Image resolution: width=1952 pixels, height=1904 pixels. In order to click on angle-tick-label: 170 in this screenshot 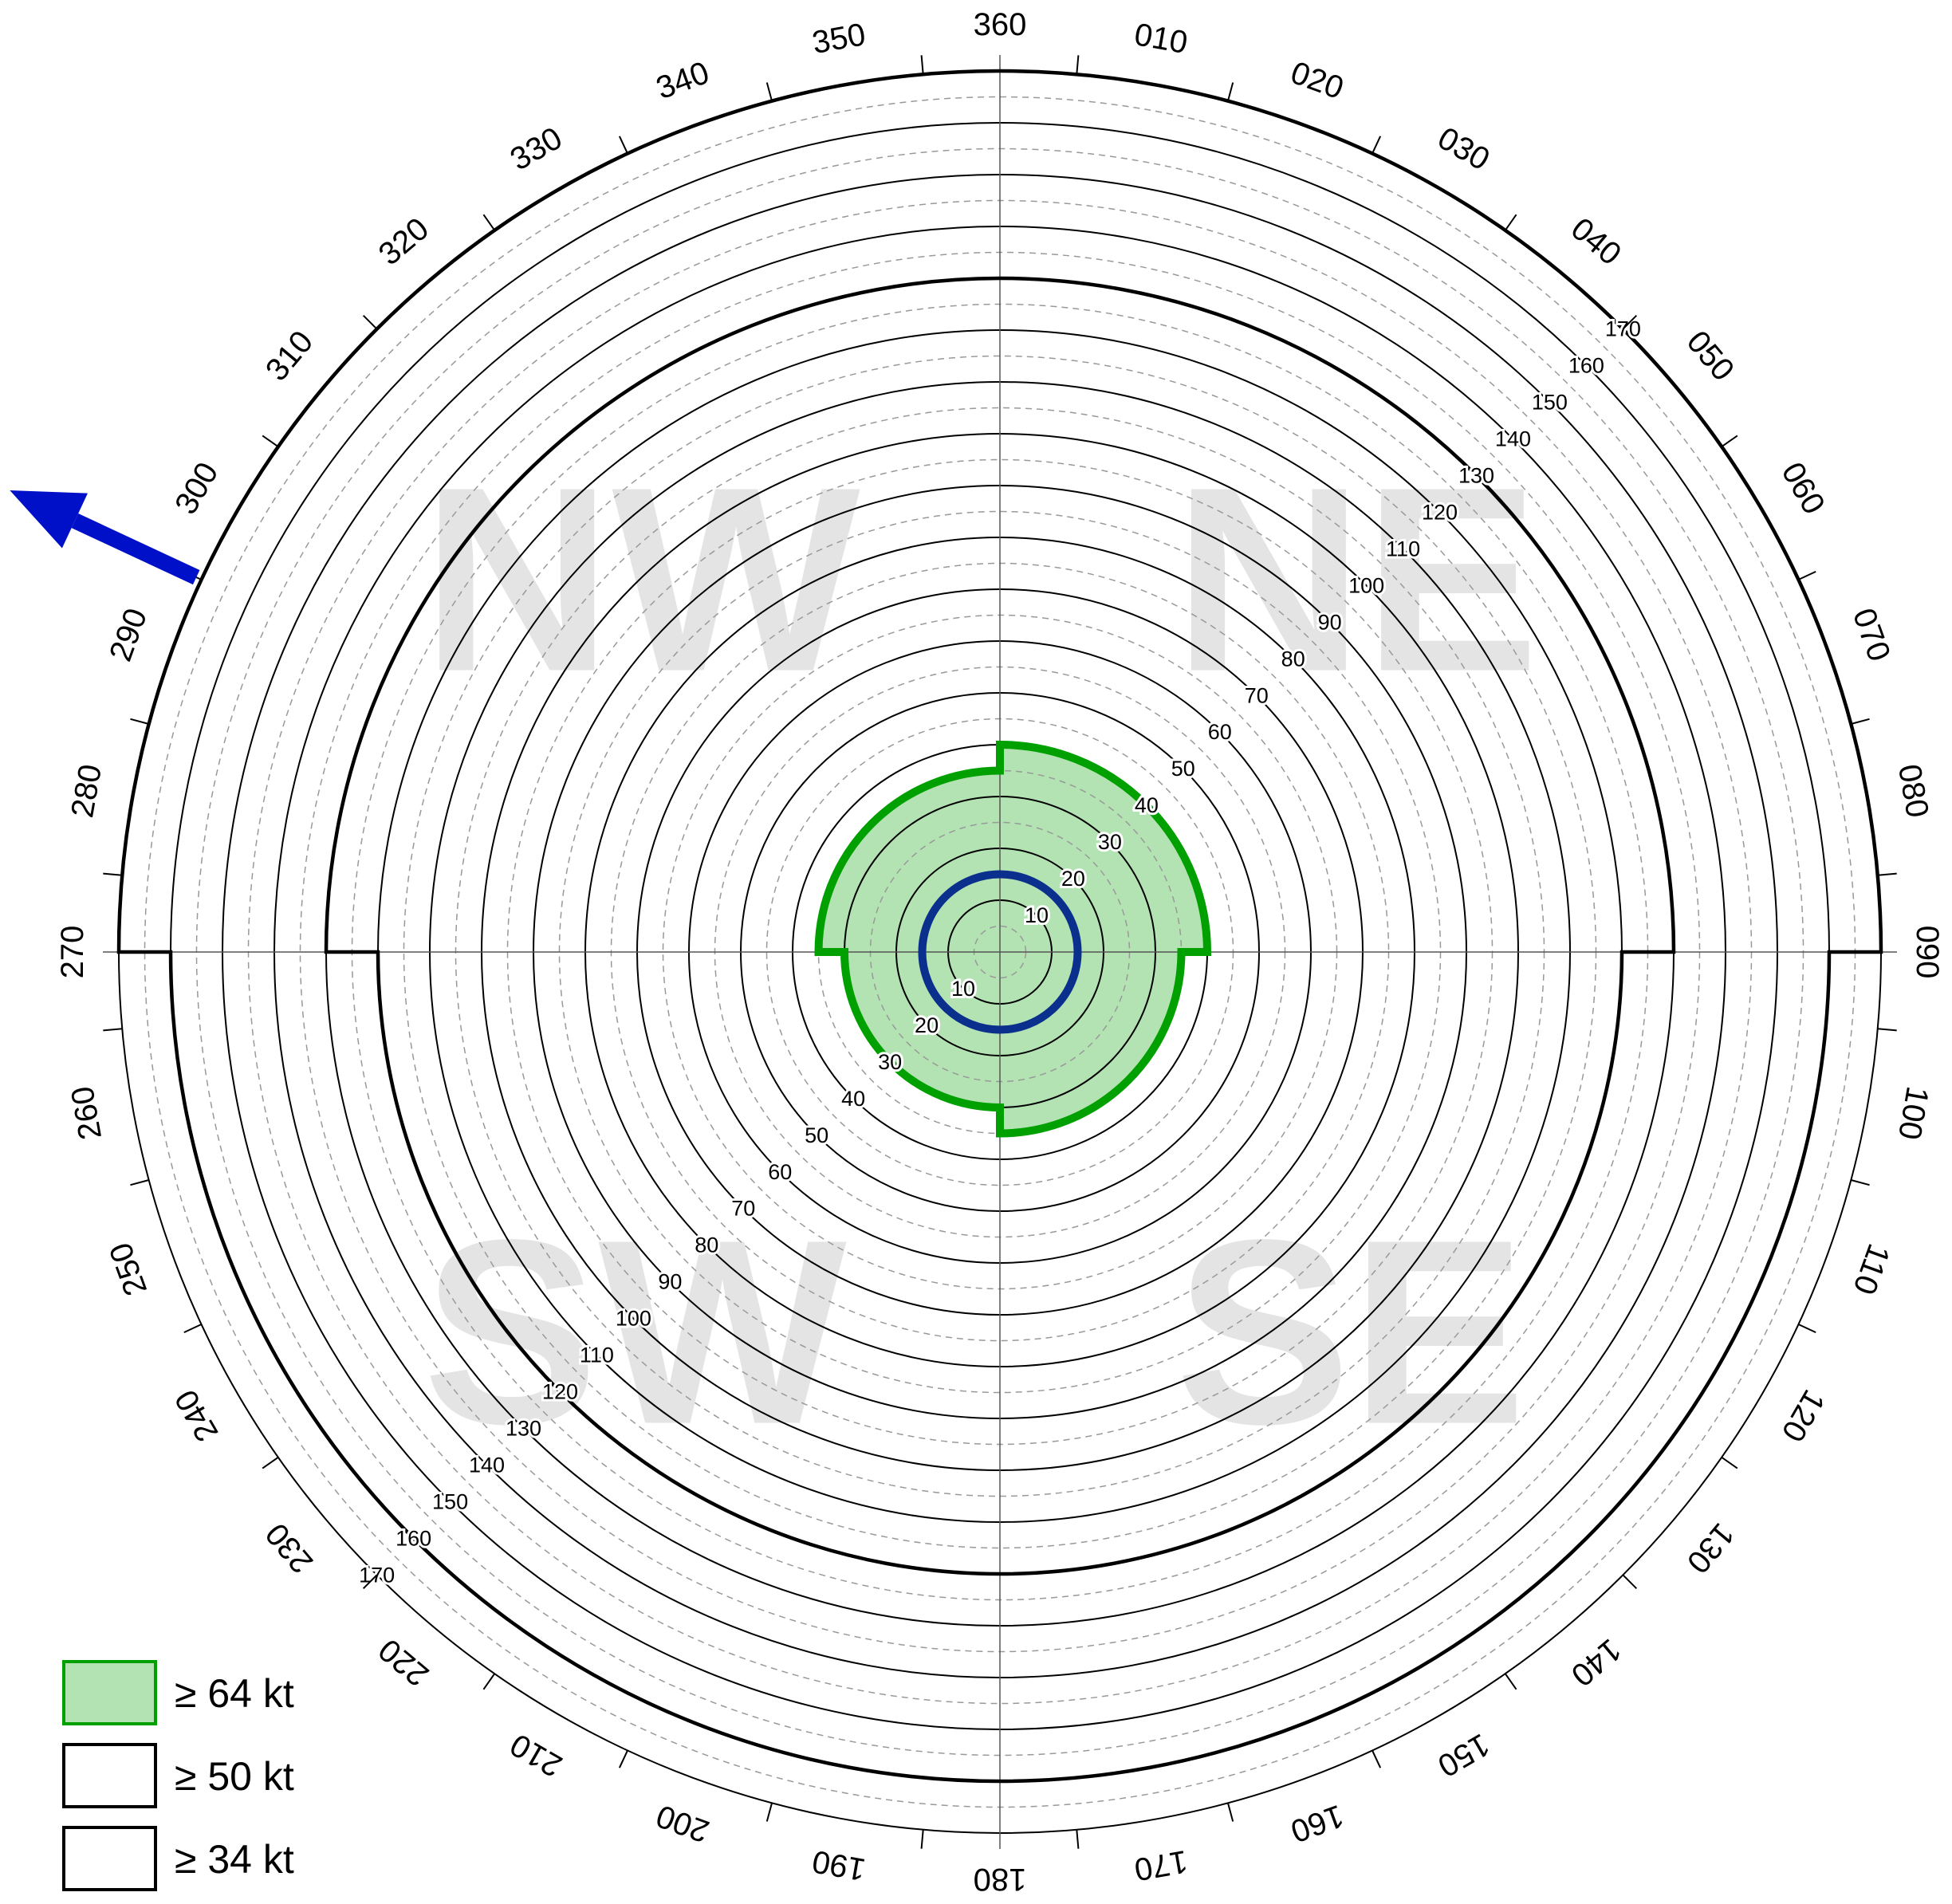, I will do `click(1160, 1865)`.